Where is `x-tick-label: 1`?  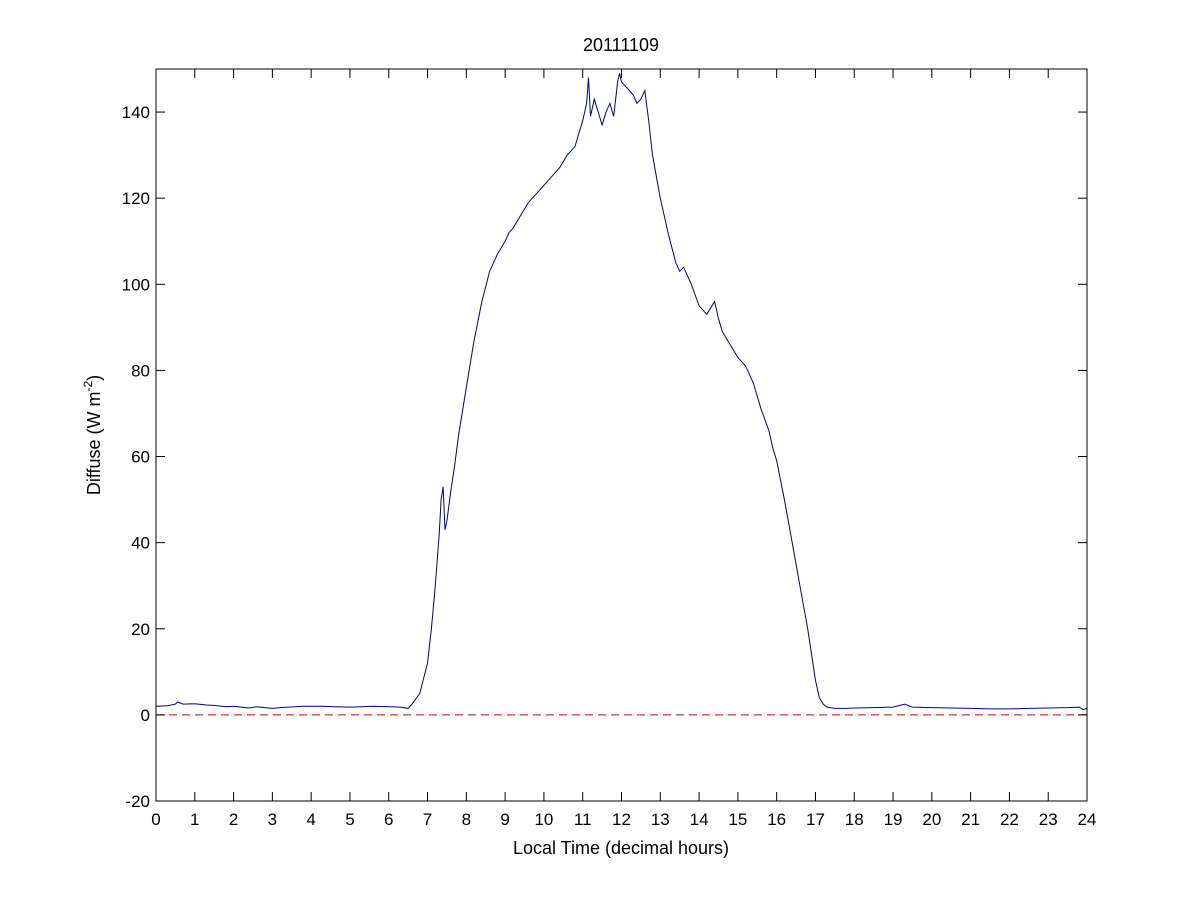
x-tick-label: 1 is located at coordinates (194, 819).